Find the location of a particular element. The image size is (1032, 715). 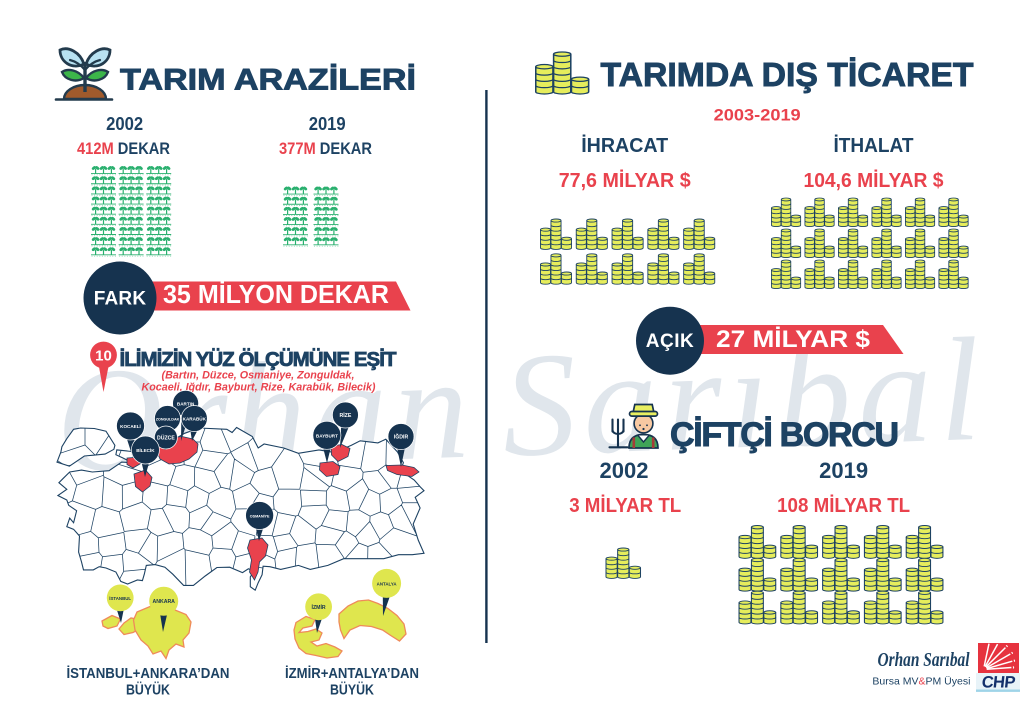

svg-text: İLİMİZİN YÜZ ÖLÇÜMÜNE EŞİT is located at coordinates (258, 359).